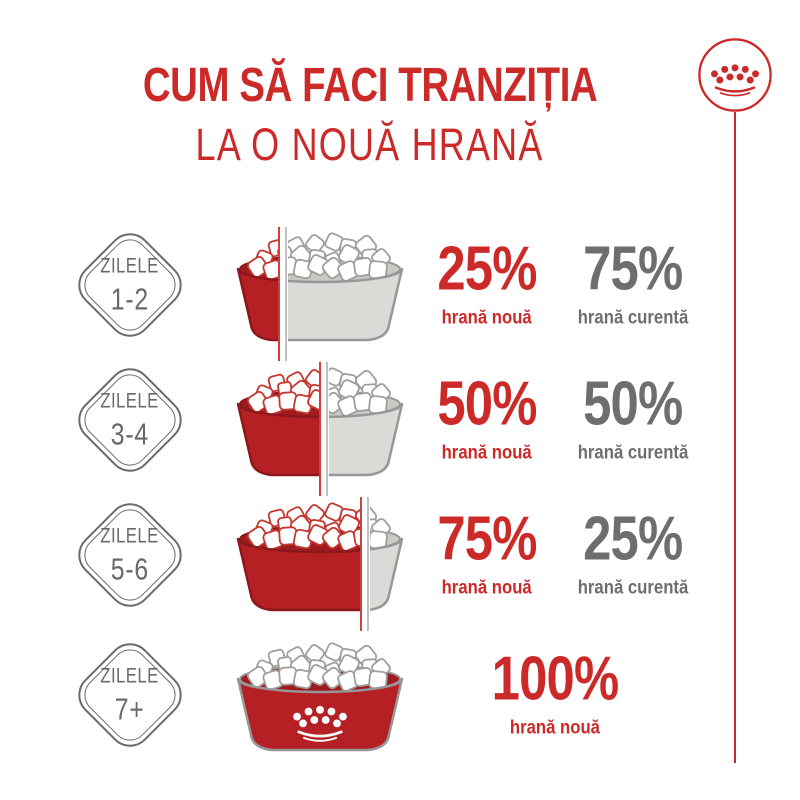 The image size is (800, 800). I want to click on new-food-percentage: 100%, so click(555, 679).